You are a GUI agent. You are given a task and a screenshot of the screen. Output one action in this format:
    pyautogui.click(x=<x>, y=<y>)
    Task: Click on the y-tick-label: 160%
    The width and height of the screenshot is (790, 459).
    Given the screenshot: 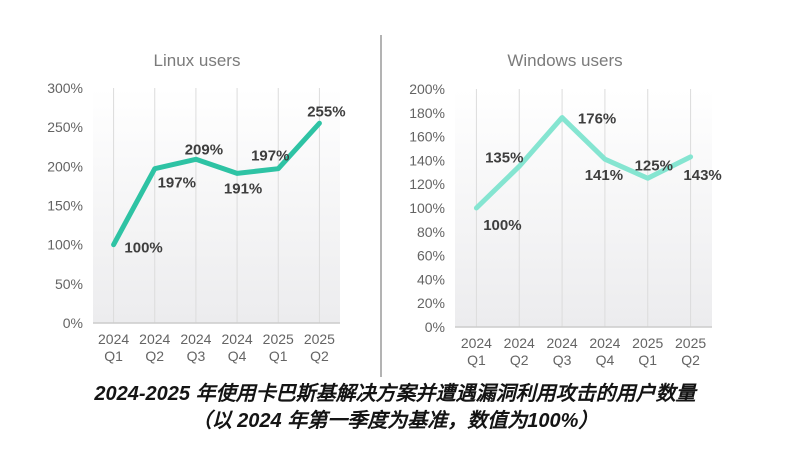 What is the action you would take?
    pyautogui.click(x=427, y=137)
    